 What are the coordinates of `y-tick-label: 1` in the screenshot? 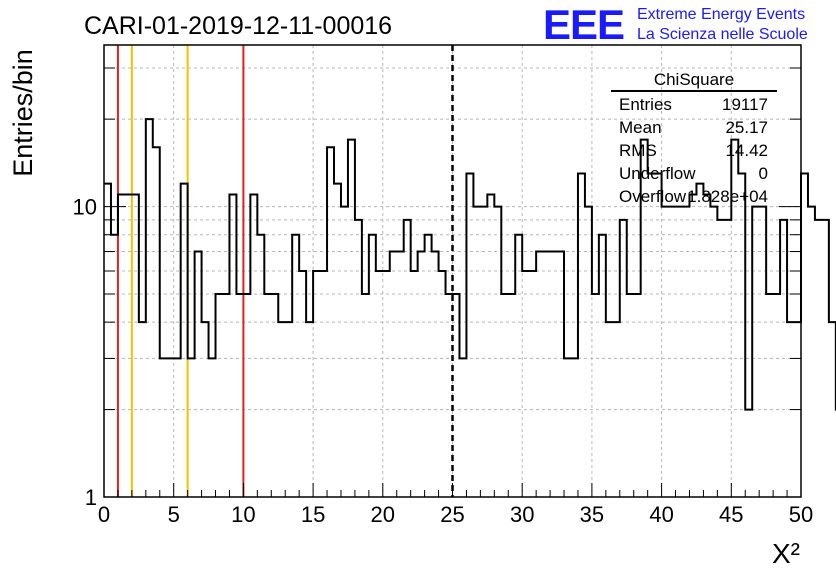 It's located at (91, 497).